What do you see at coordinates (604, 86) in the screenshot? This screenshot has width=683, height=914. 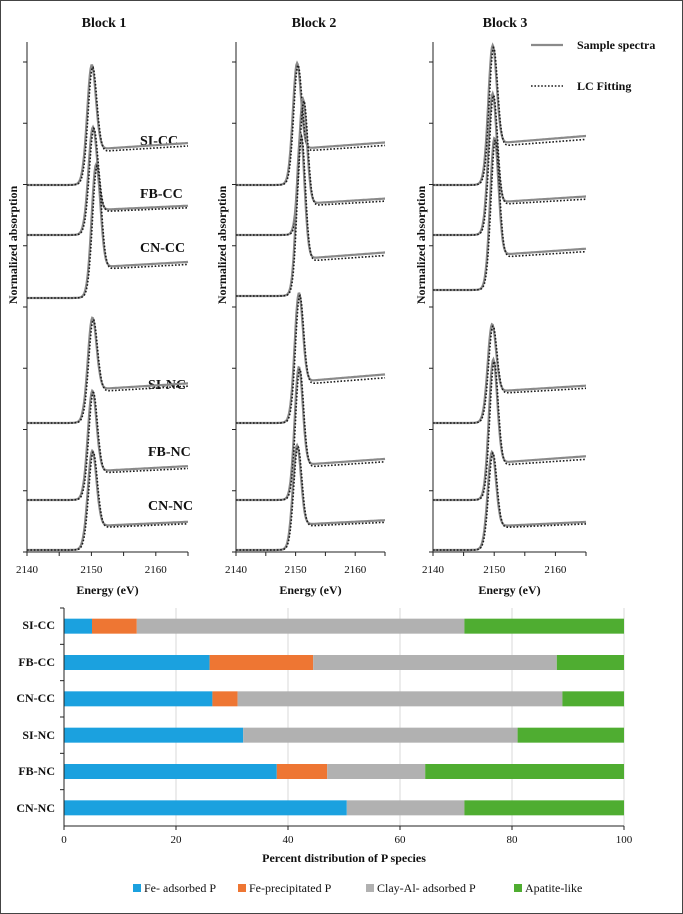 I see `legend-fit-label: LC Fitting` at bounding box center [604, 86].